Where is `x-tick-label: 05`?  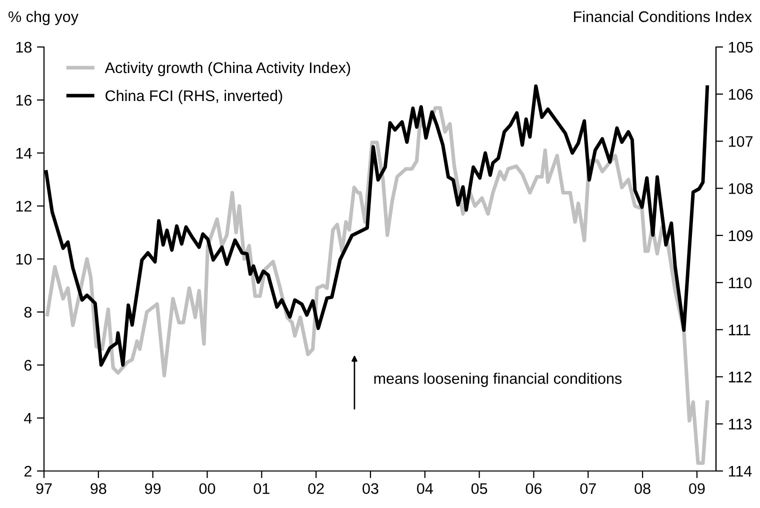
x-tick-label: 05 is located at coordinates (479, 488).